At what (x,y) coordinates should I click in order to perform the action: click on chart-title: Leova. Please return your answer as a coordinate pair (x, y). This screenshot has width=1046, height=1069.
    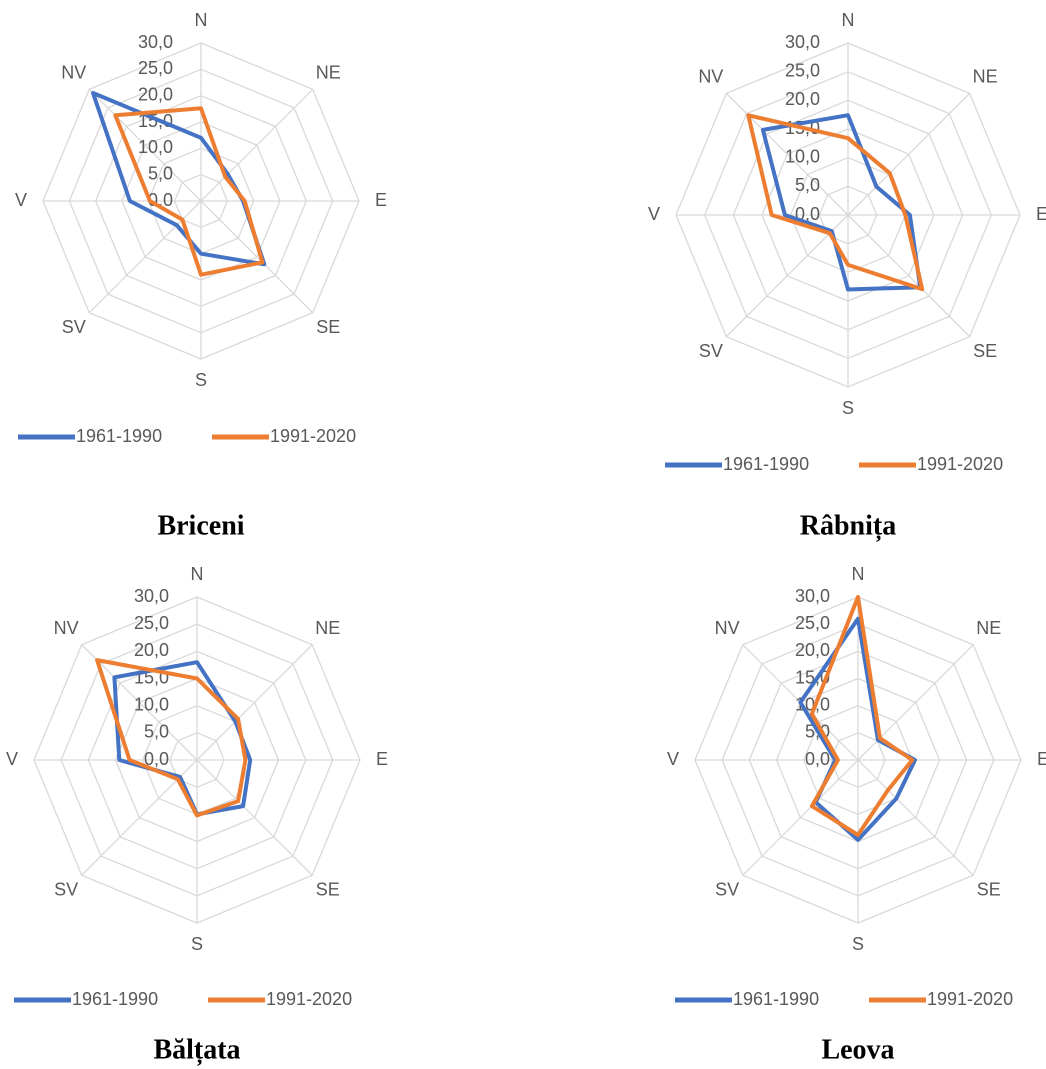
    Looking at the image, I should click on (857, 1049).